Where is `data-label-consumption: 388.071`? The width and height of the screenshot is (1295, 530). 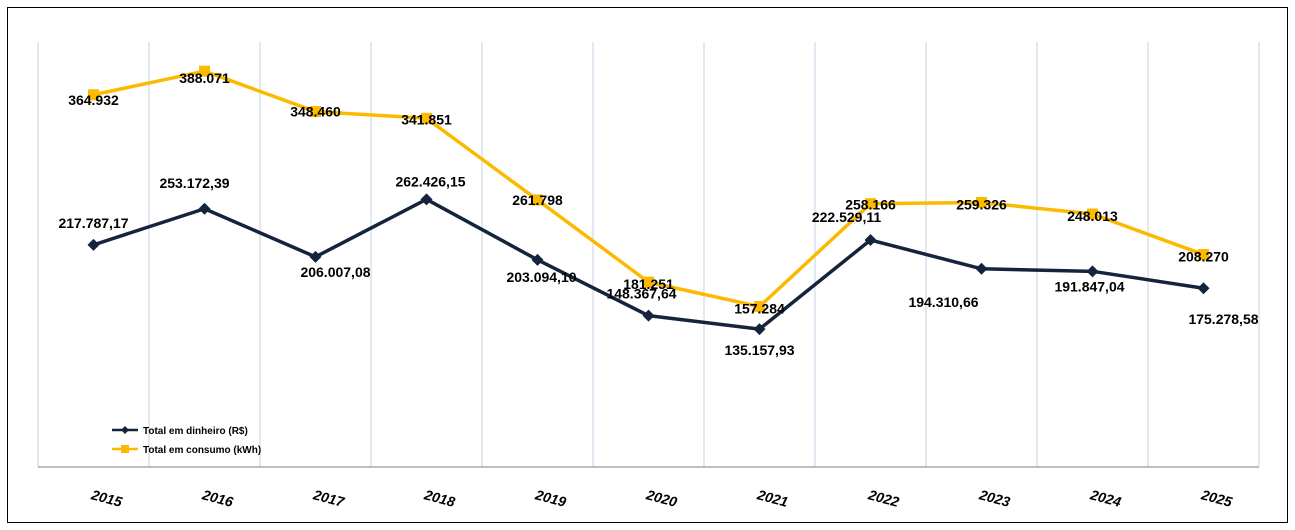 data-label-consumption: 388.071 is located at coordinates (204, 78).